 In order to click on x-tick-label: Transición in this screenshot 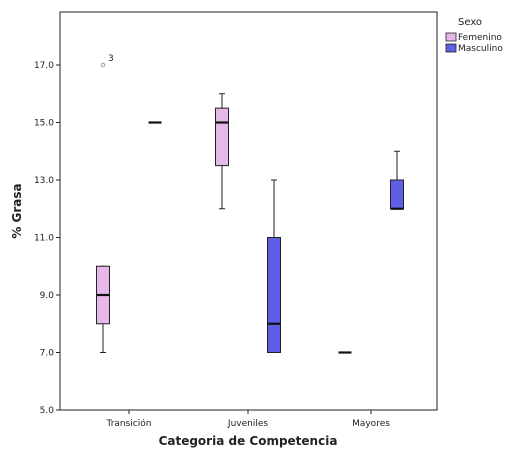, I will do `click(129, 423)`.